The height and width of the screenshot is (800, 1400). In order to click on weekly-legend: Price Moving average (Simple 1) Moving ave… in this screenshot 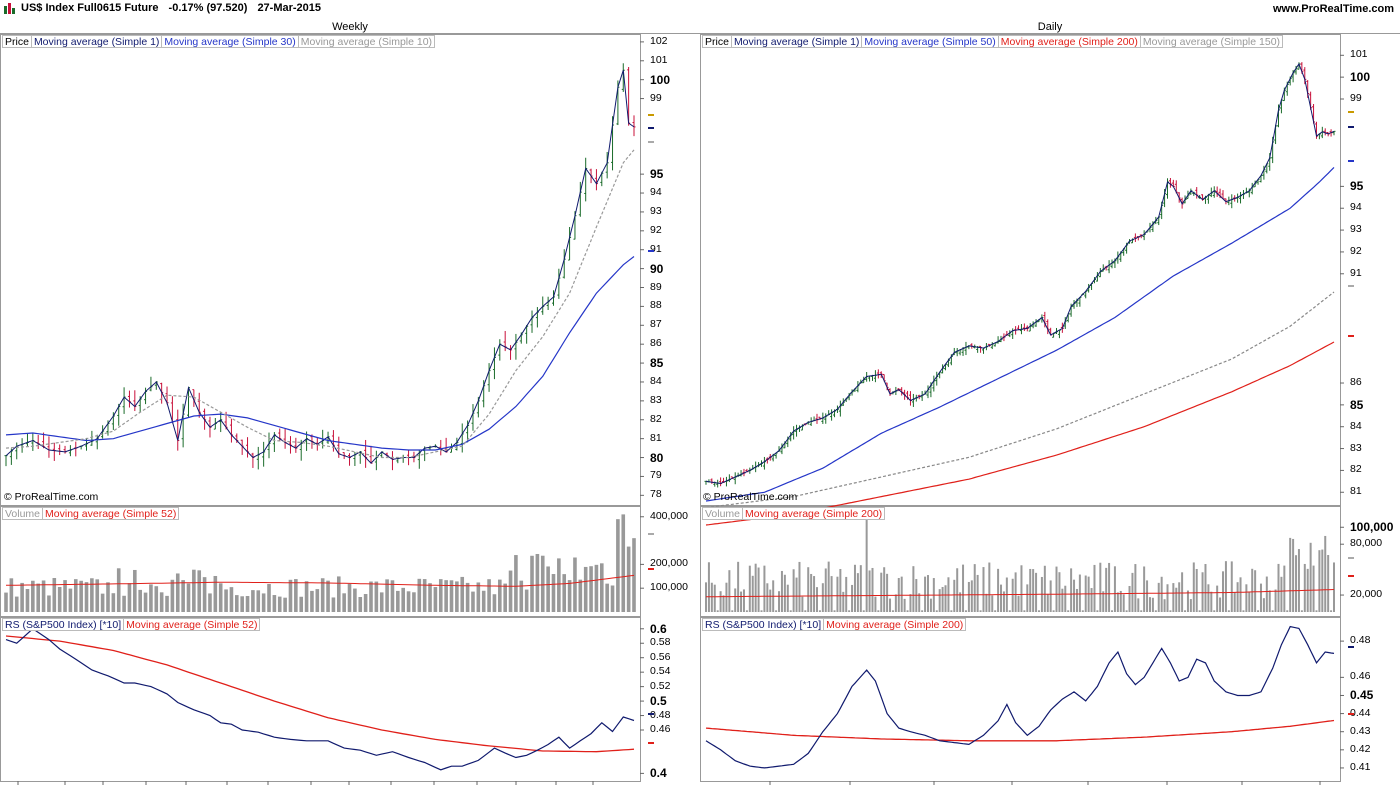, I will do `click(219, 41)`.